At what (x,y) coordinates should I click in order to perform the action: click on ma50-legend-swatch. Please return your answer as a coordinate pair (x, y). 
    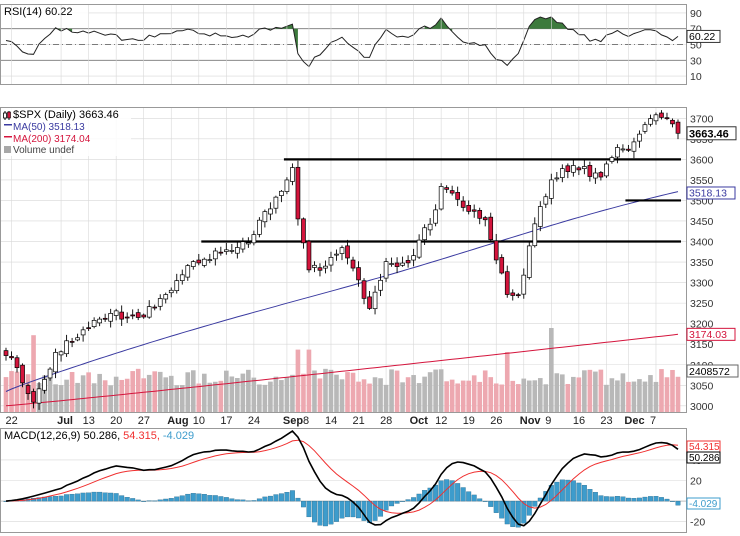
    Looking at the image, I should click on (8, 125).